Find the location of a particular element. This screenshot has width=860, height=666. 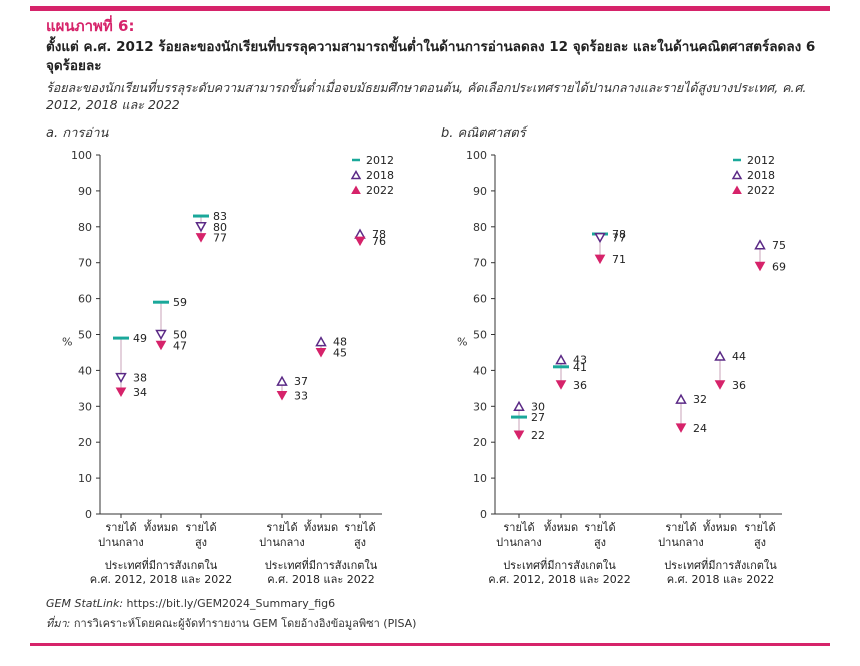

panel2-y-tick-label: 0 is located at coordinates (483, 514).